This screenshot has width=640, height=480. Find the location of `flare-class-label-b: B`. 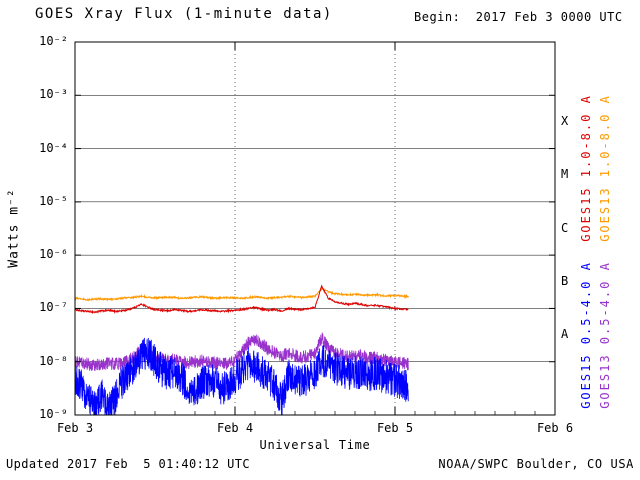

flare-class-label-b: B is located at coordinates (565, 280).